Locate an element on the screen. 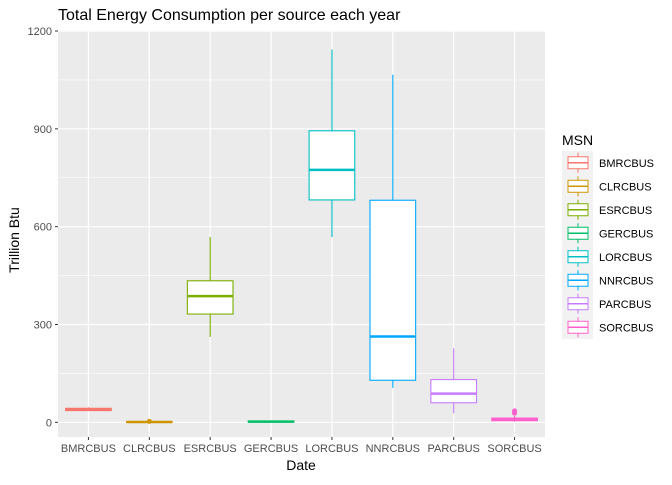  legend-item-nnrcbus: NNRCBUS is located at coordinates (610, 280).